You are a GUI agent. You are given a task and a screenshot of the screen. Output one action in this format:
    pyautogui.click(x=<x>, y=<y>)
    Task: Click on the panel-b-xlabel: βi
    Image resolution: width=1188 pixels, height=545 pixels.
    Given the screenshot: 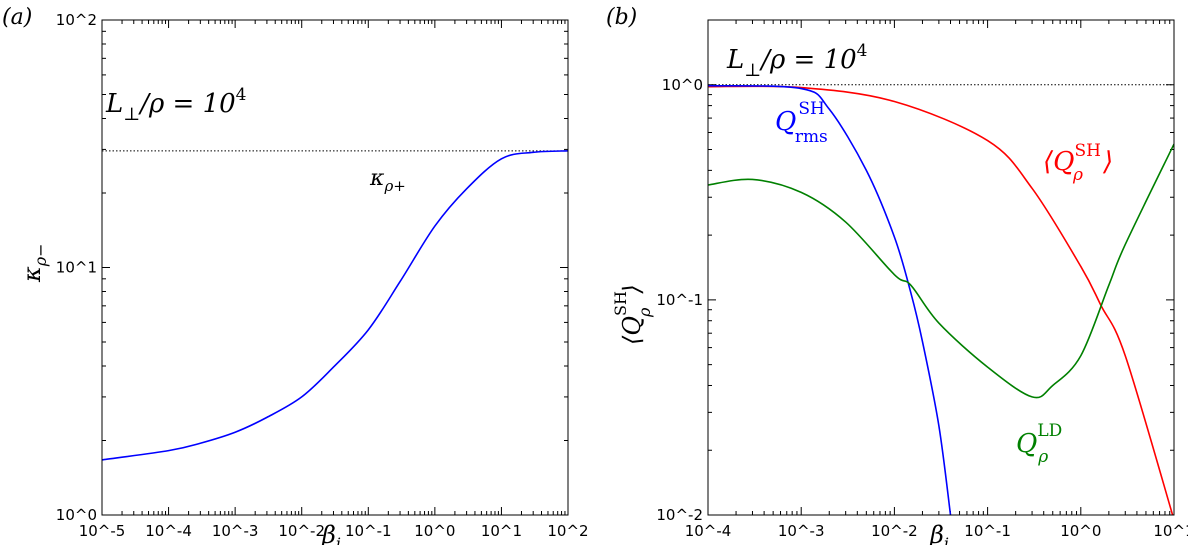 What is the action you would take?
    pyautogui.click(x=939, y=533)
    